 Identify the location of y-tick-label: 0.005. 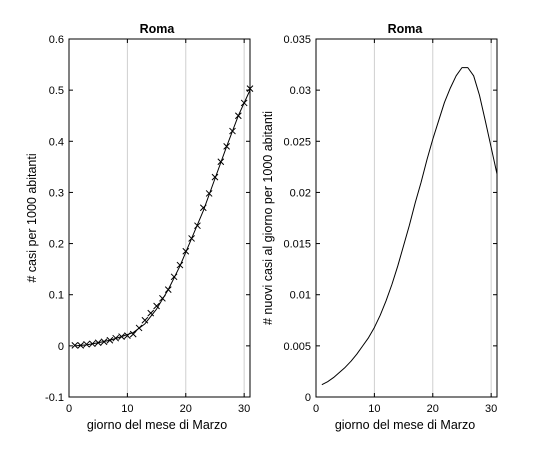
(297, 347).